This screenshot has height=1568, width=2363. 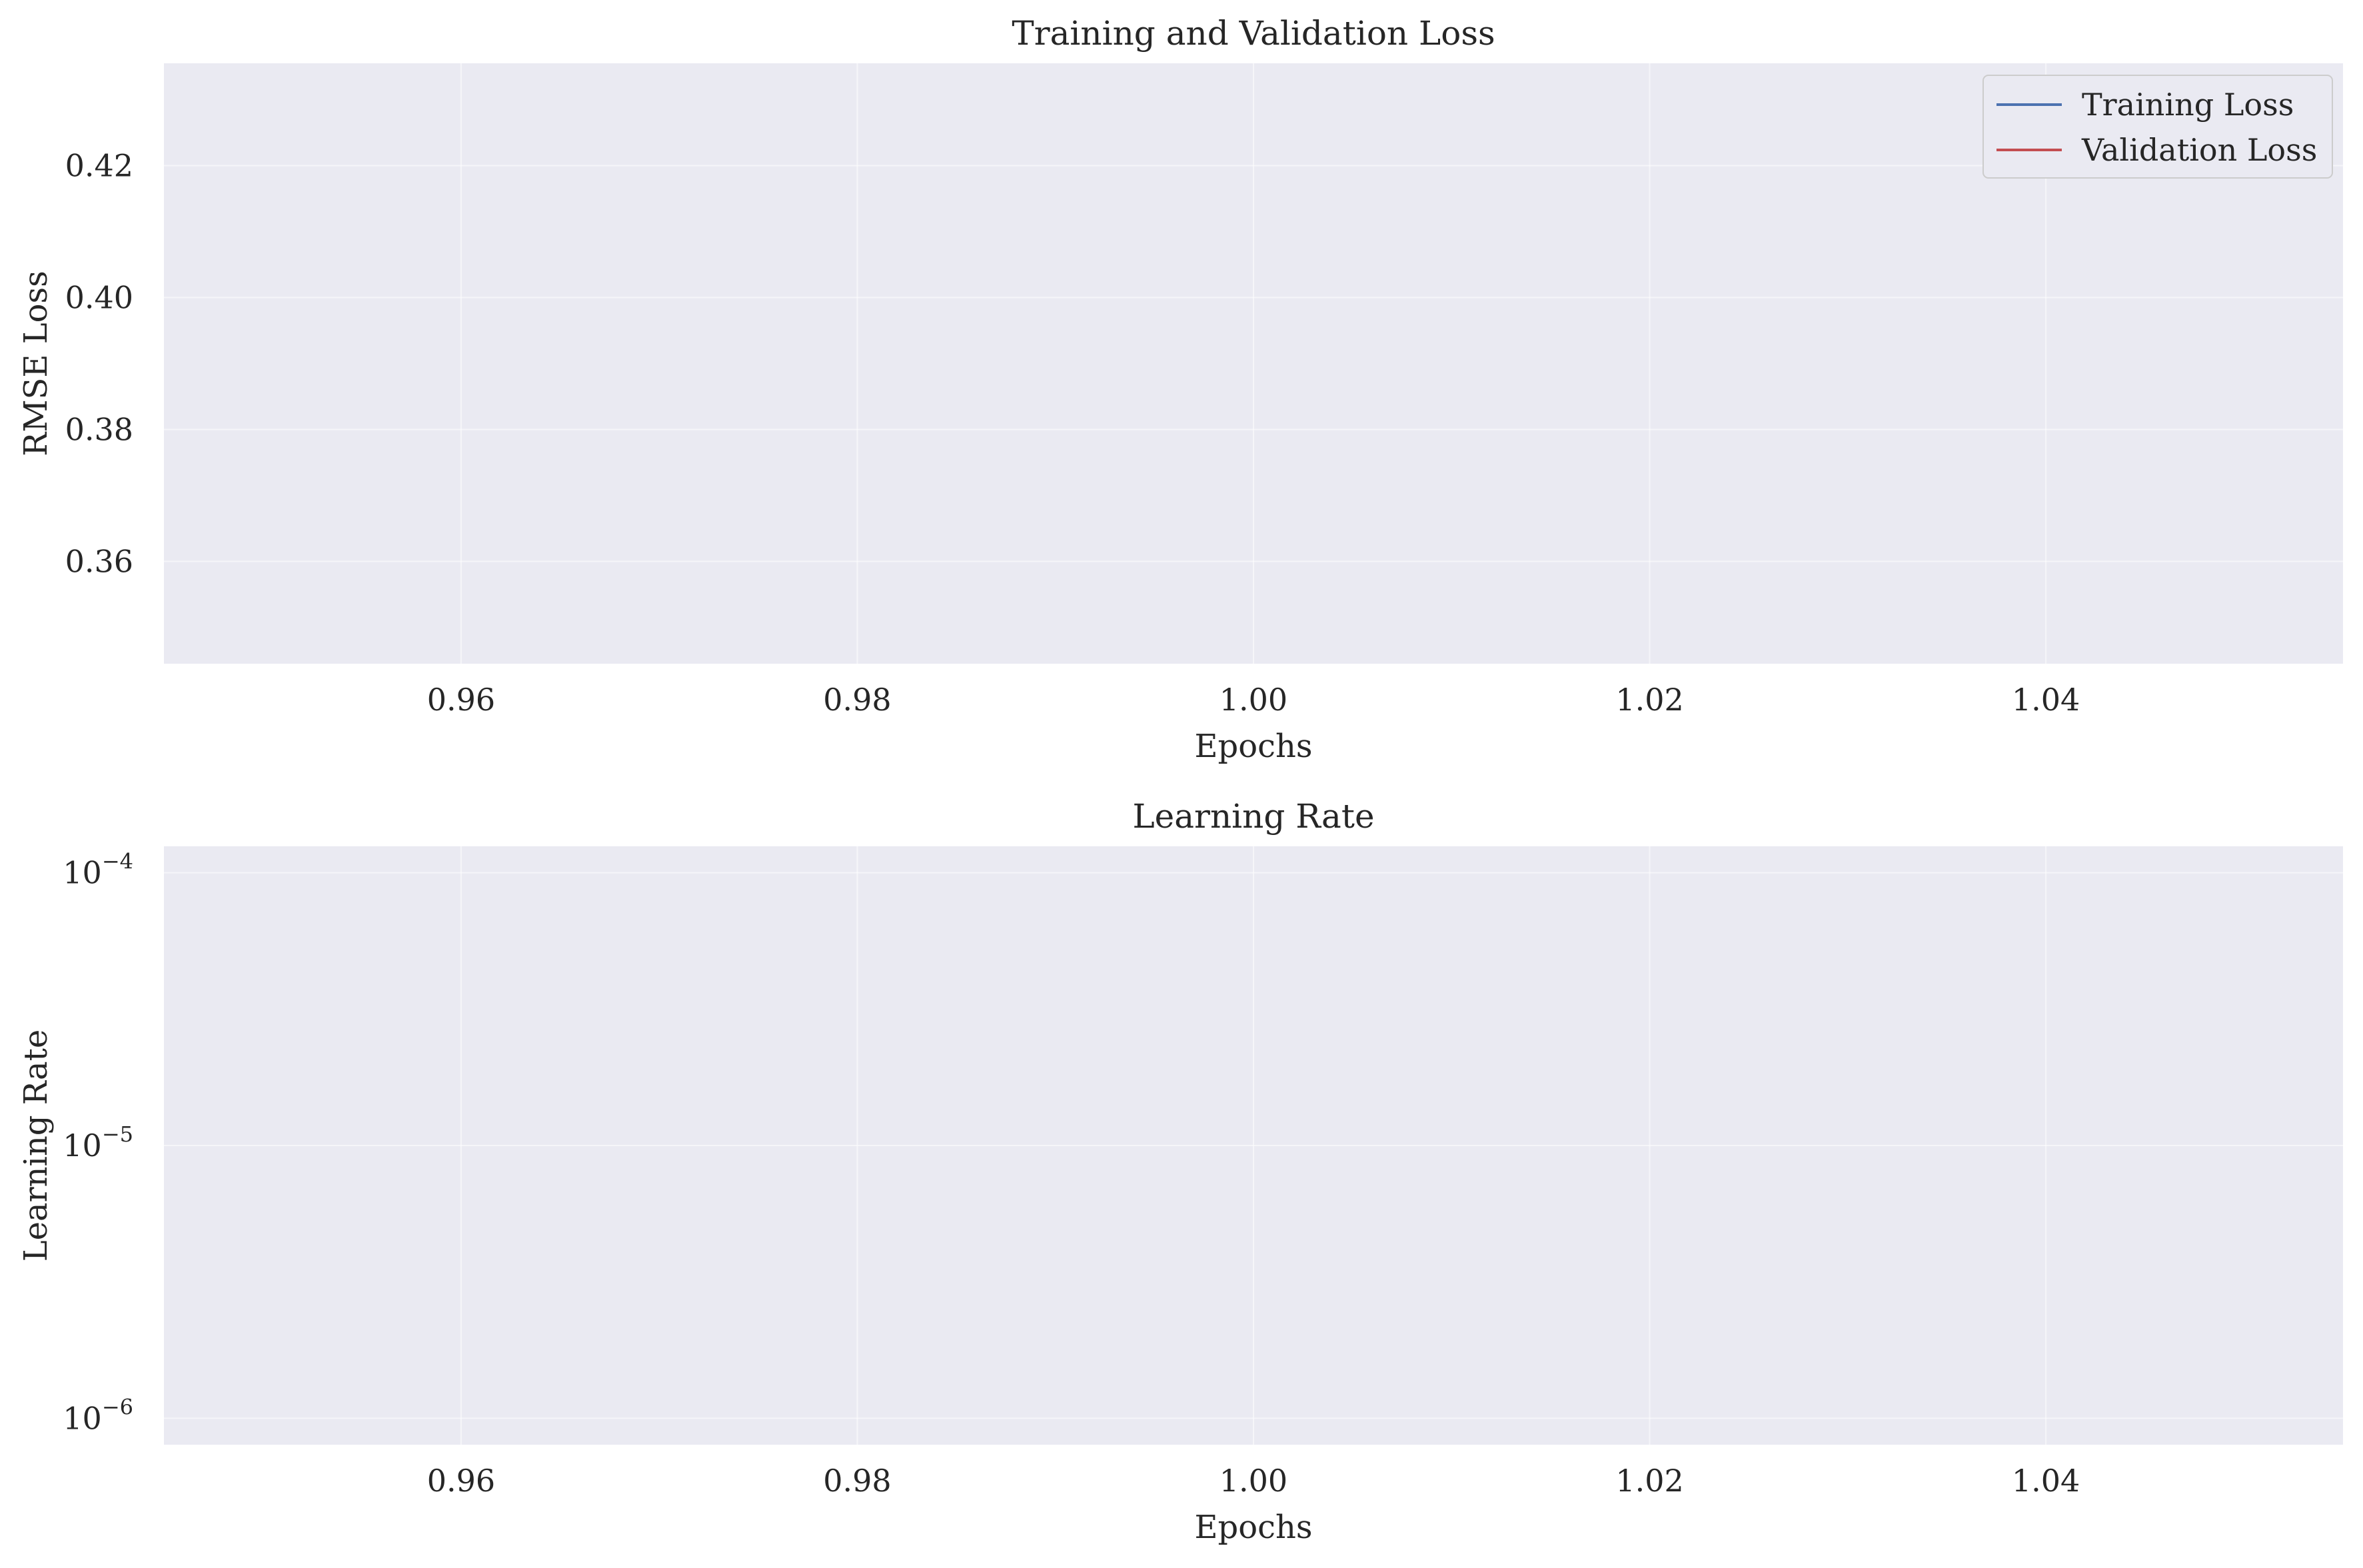 I want to click on loss-y-tick-label: 0.40, so click(x=99, y=297).